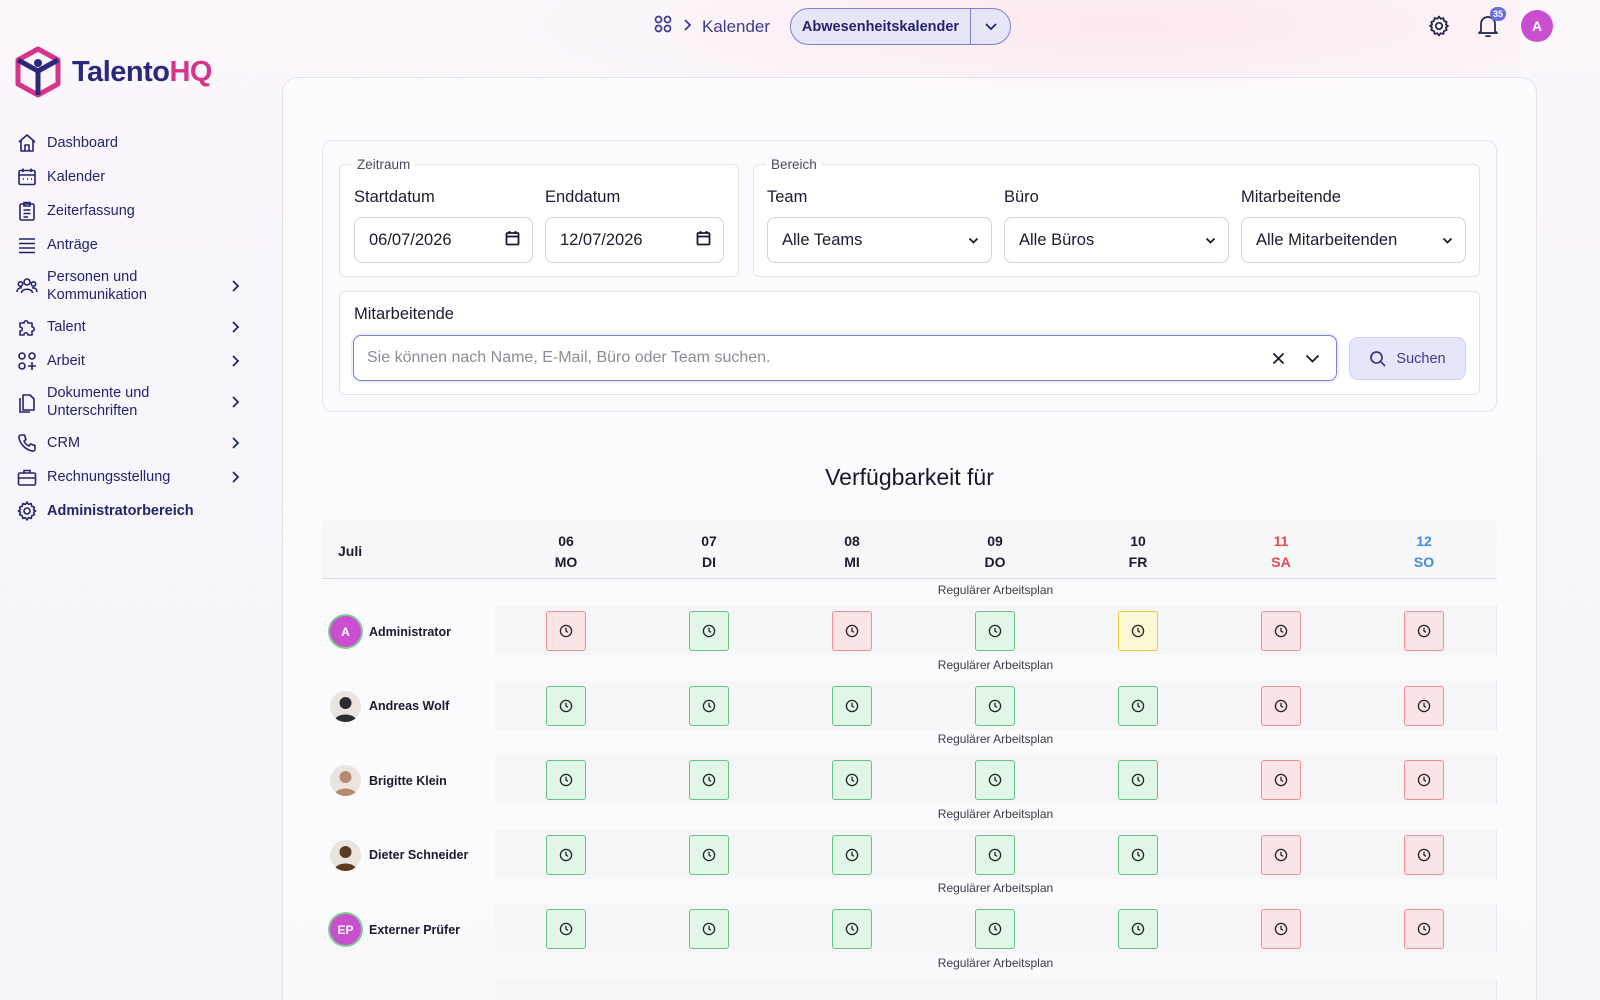  I want to click on notification-count-badge: 35, so click(1498, 14).